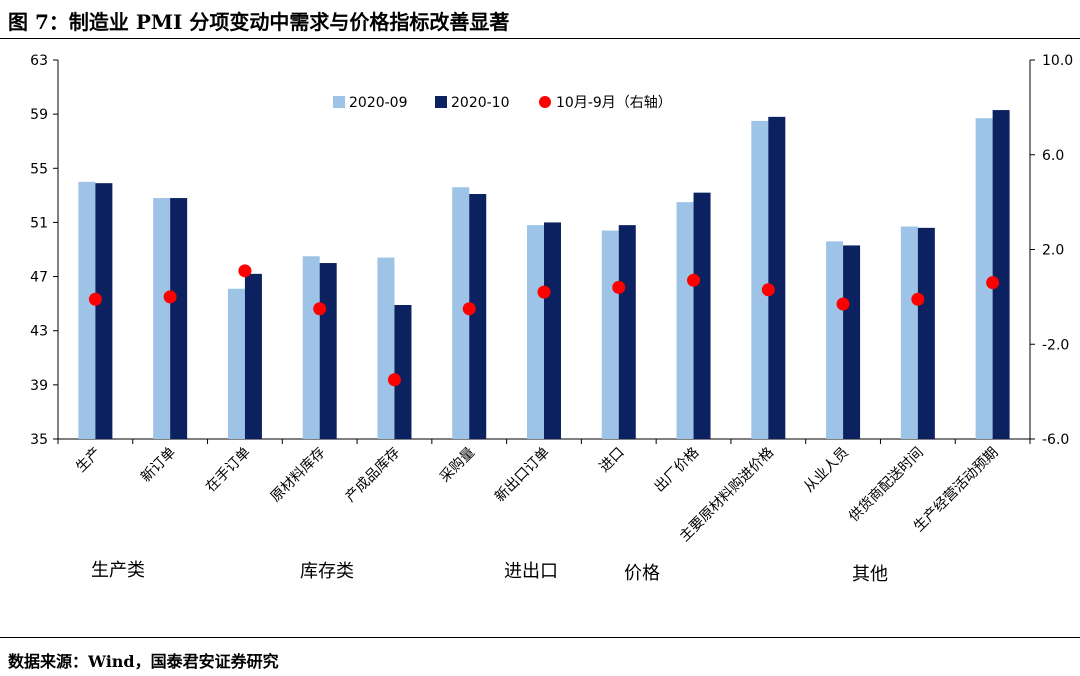 The height and width of the screenshot is (676, 1080). What do you see at coordinates (531, 571) in the screenshot?
I see `group-label: 进出口` at bounding box center [531, 571].